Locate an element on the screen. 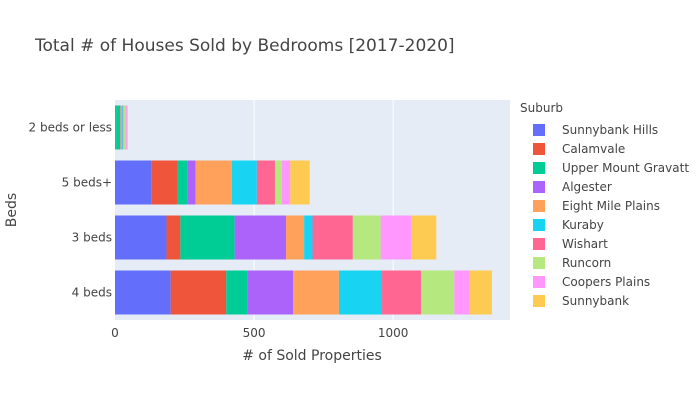  legend-label: Calamvale is located at coordinates (593, 149).